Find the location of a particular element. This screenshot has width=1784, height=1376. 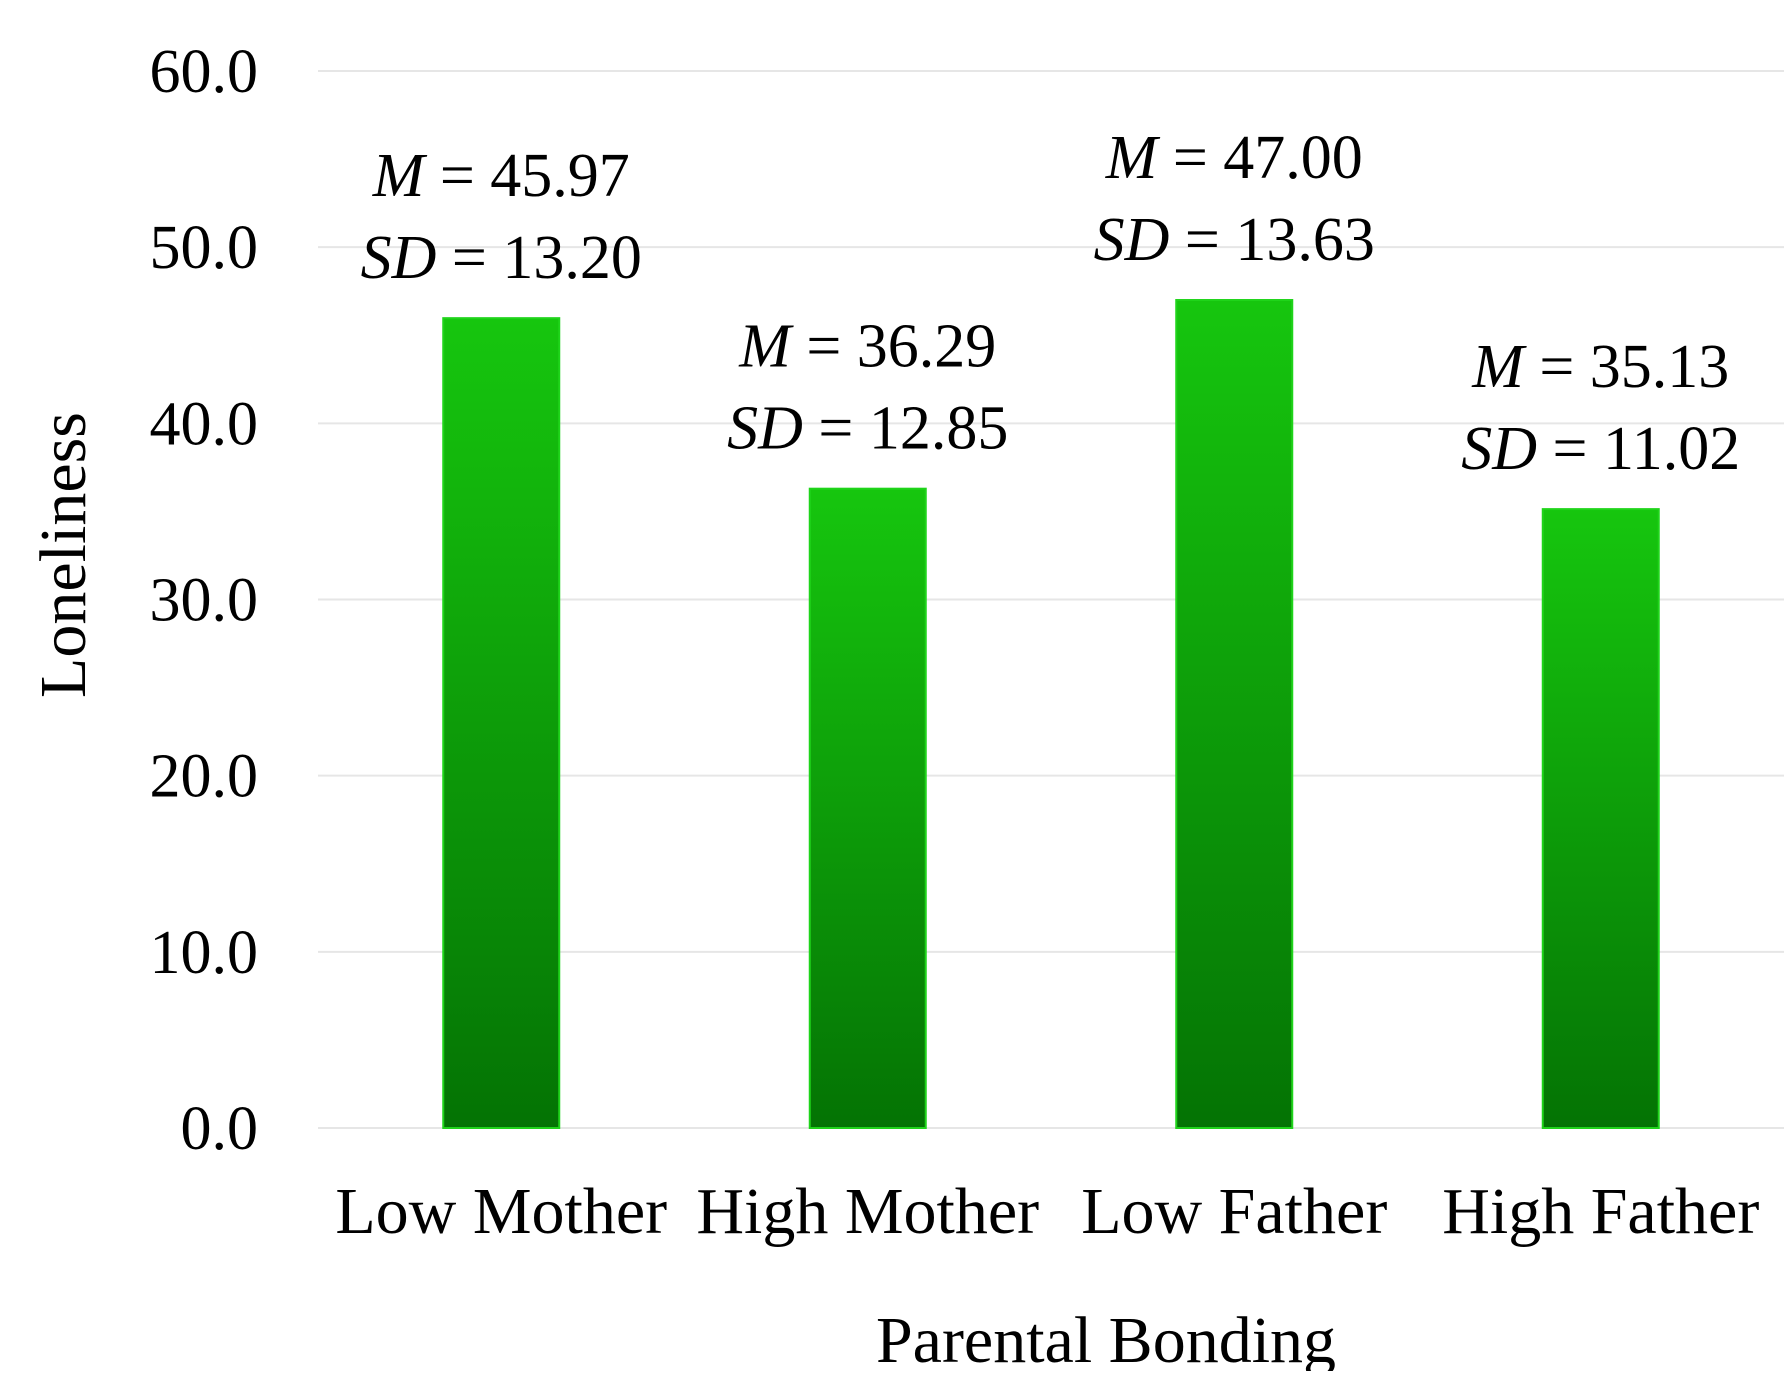

y-tick-label: 0.0 is located at coordinates (220, 1129).